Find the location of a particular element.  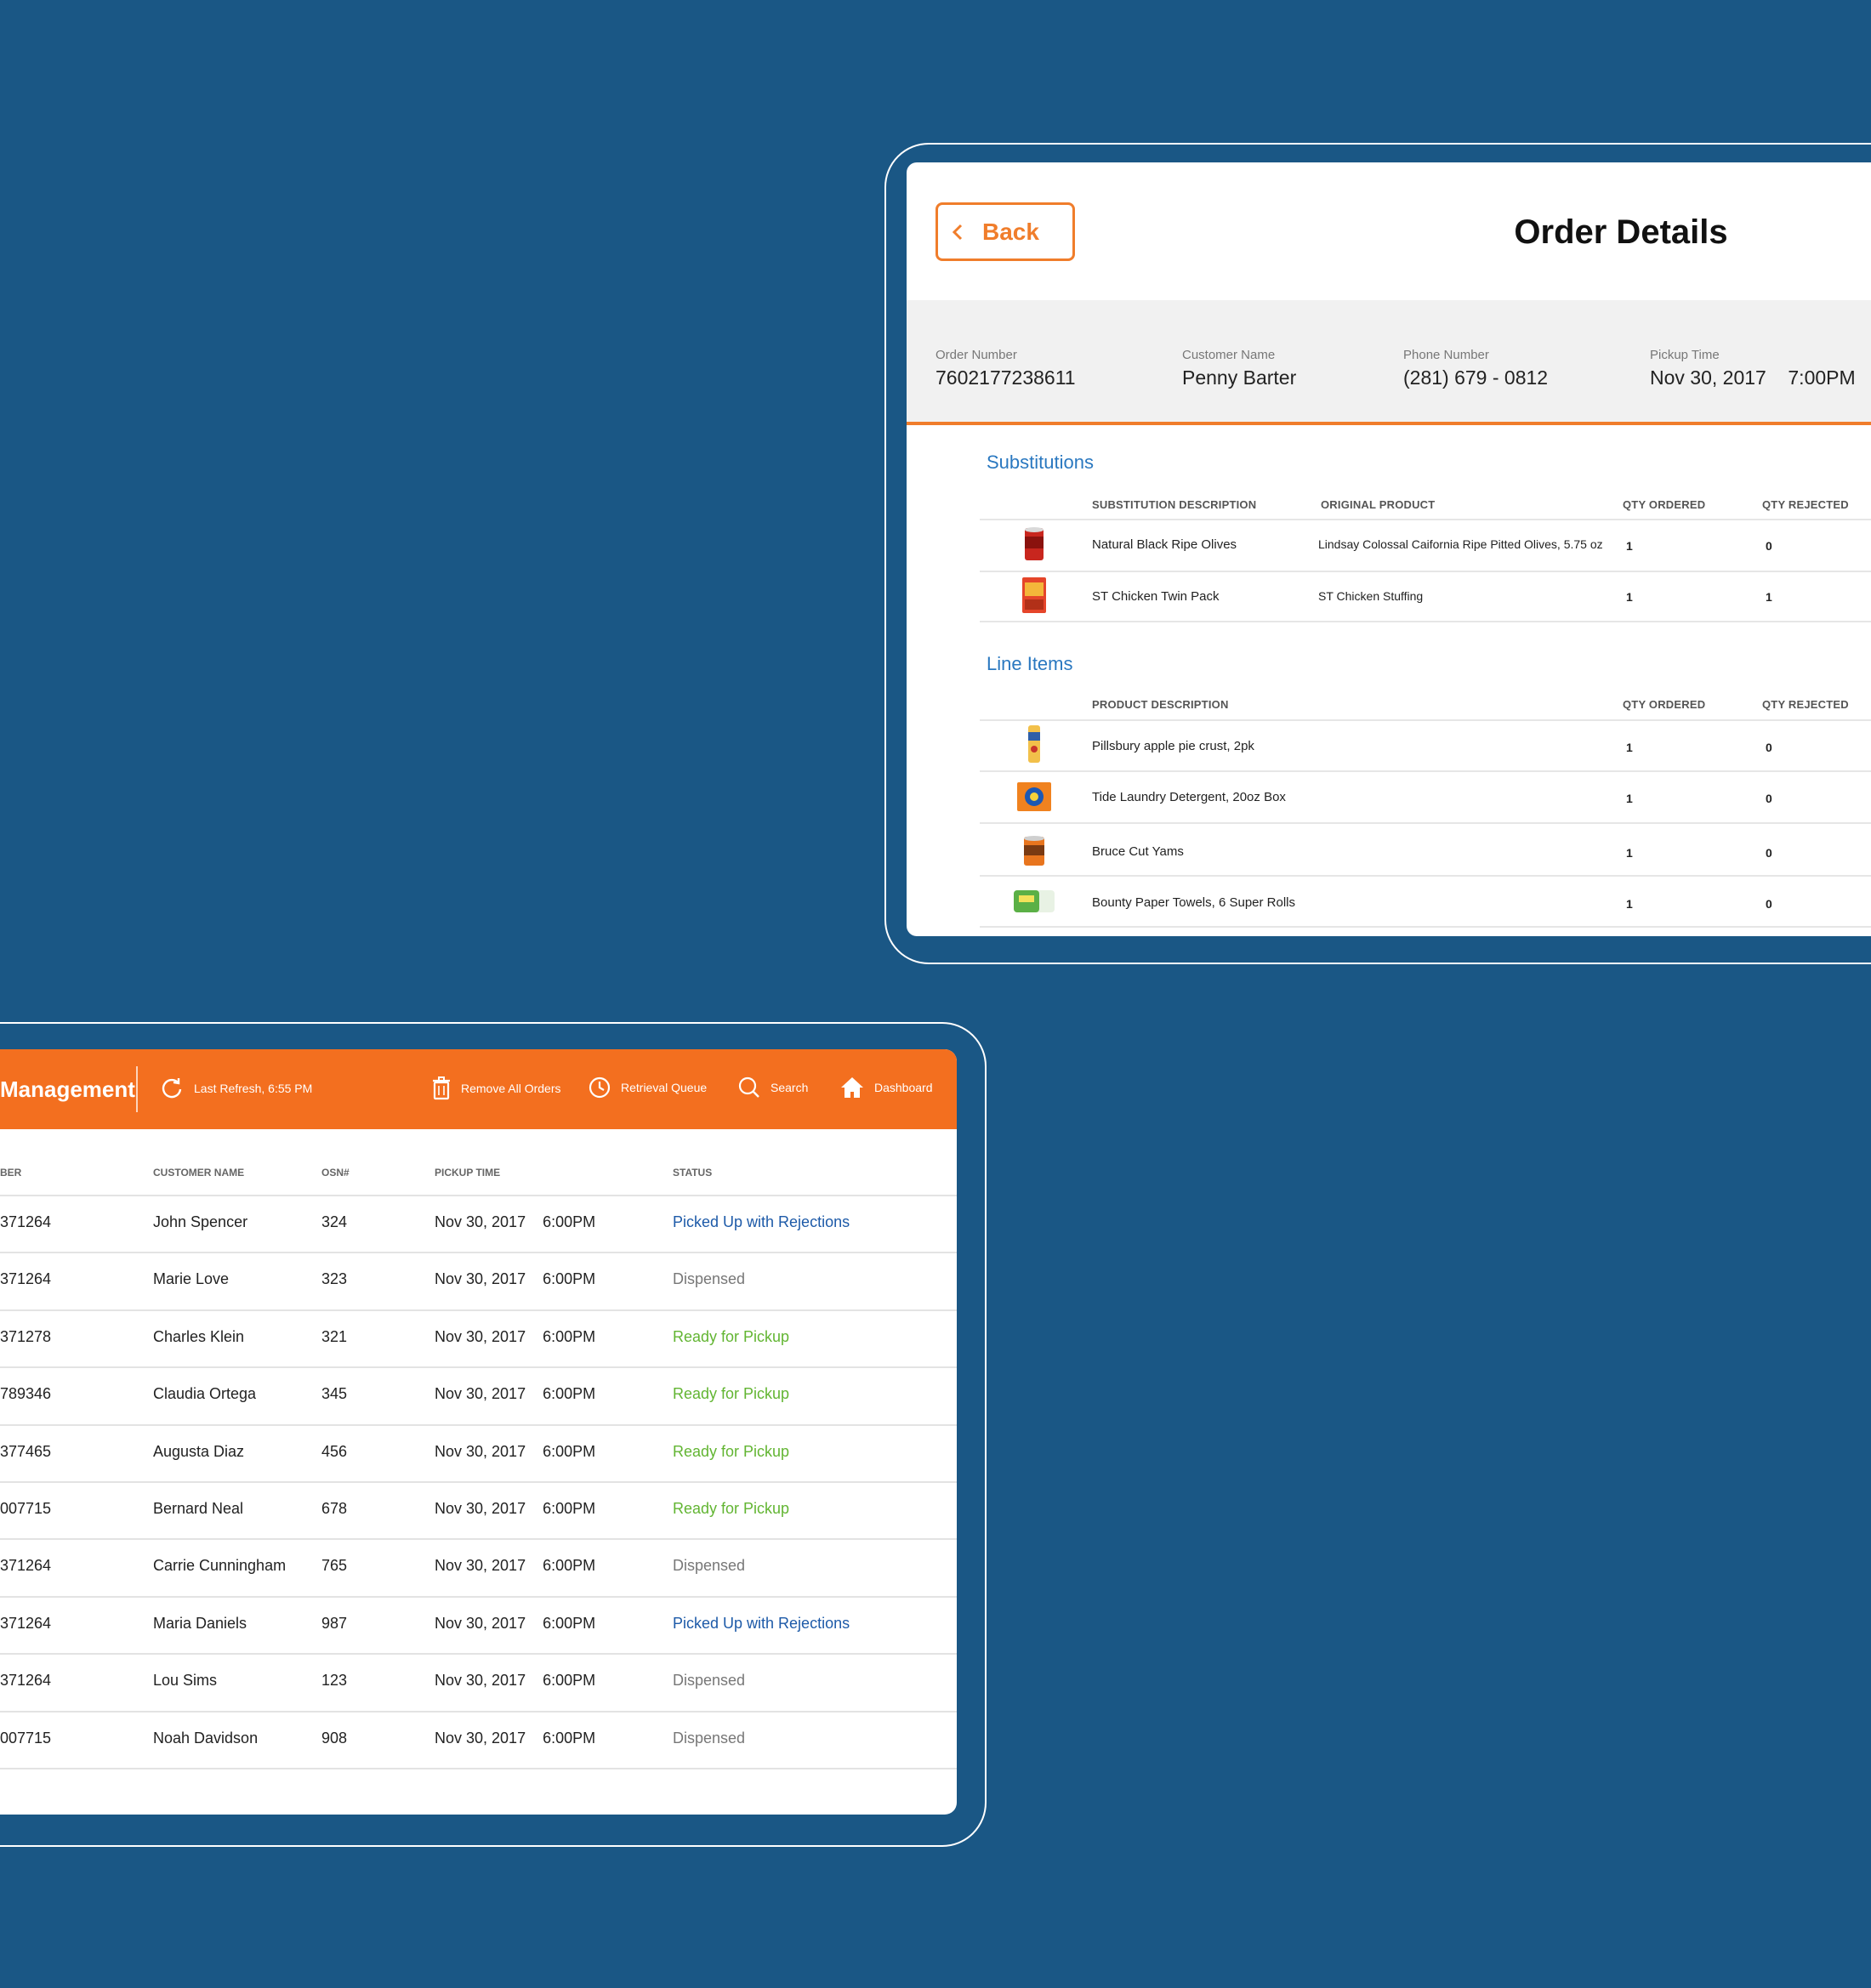

trash-icon is located at coordinates (441, 1088).